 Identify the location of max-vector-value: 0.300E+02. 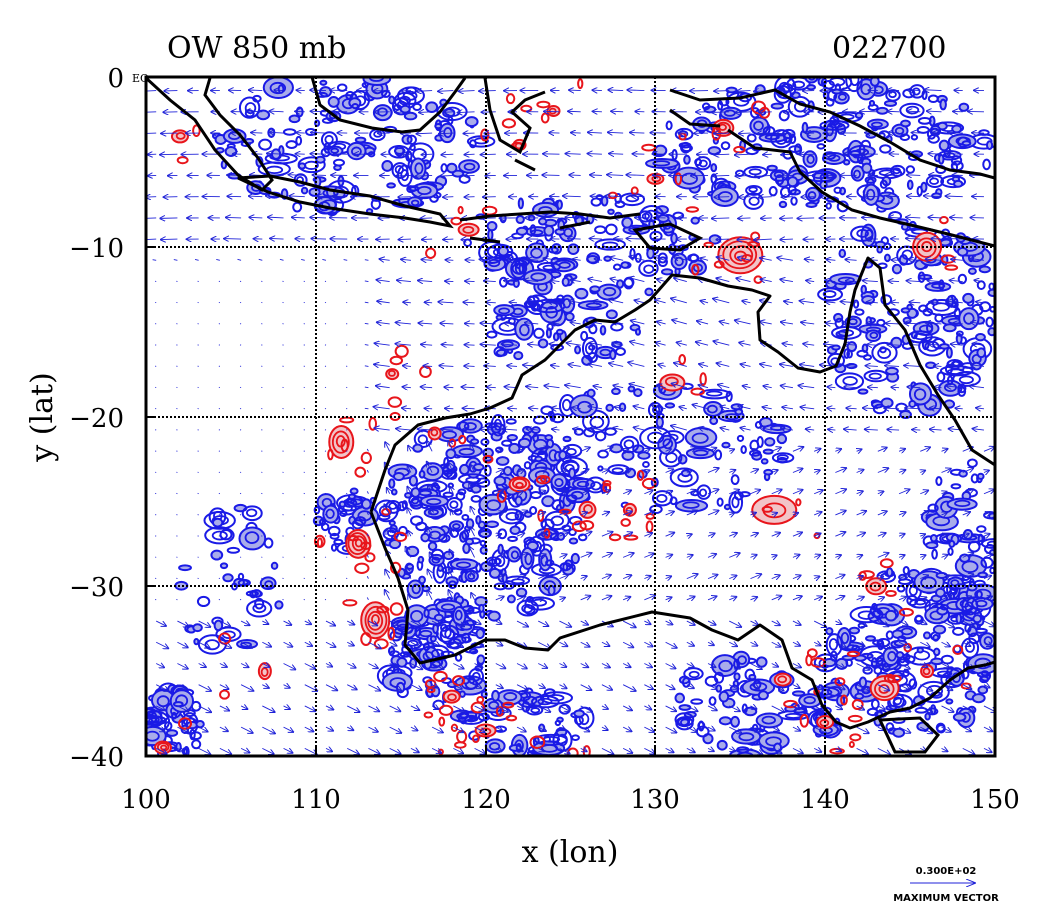
(946, 871).